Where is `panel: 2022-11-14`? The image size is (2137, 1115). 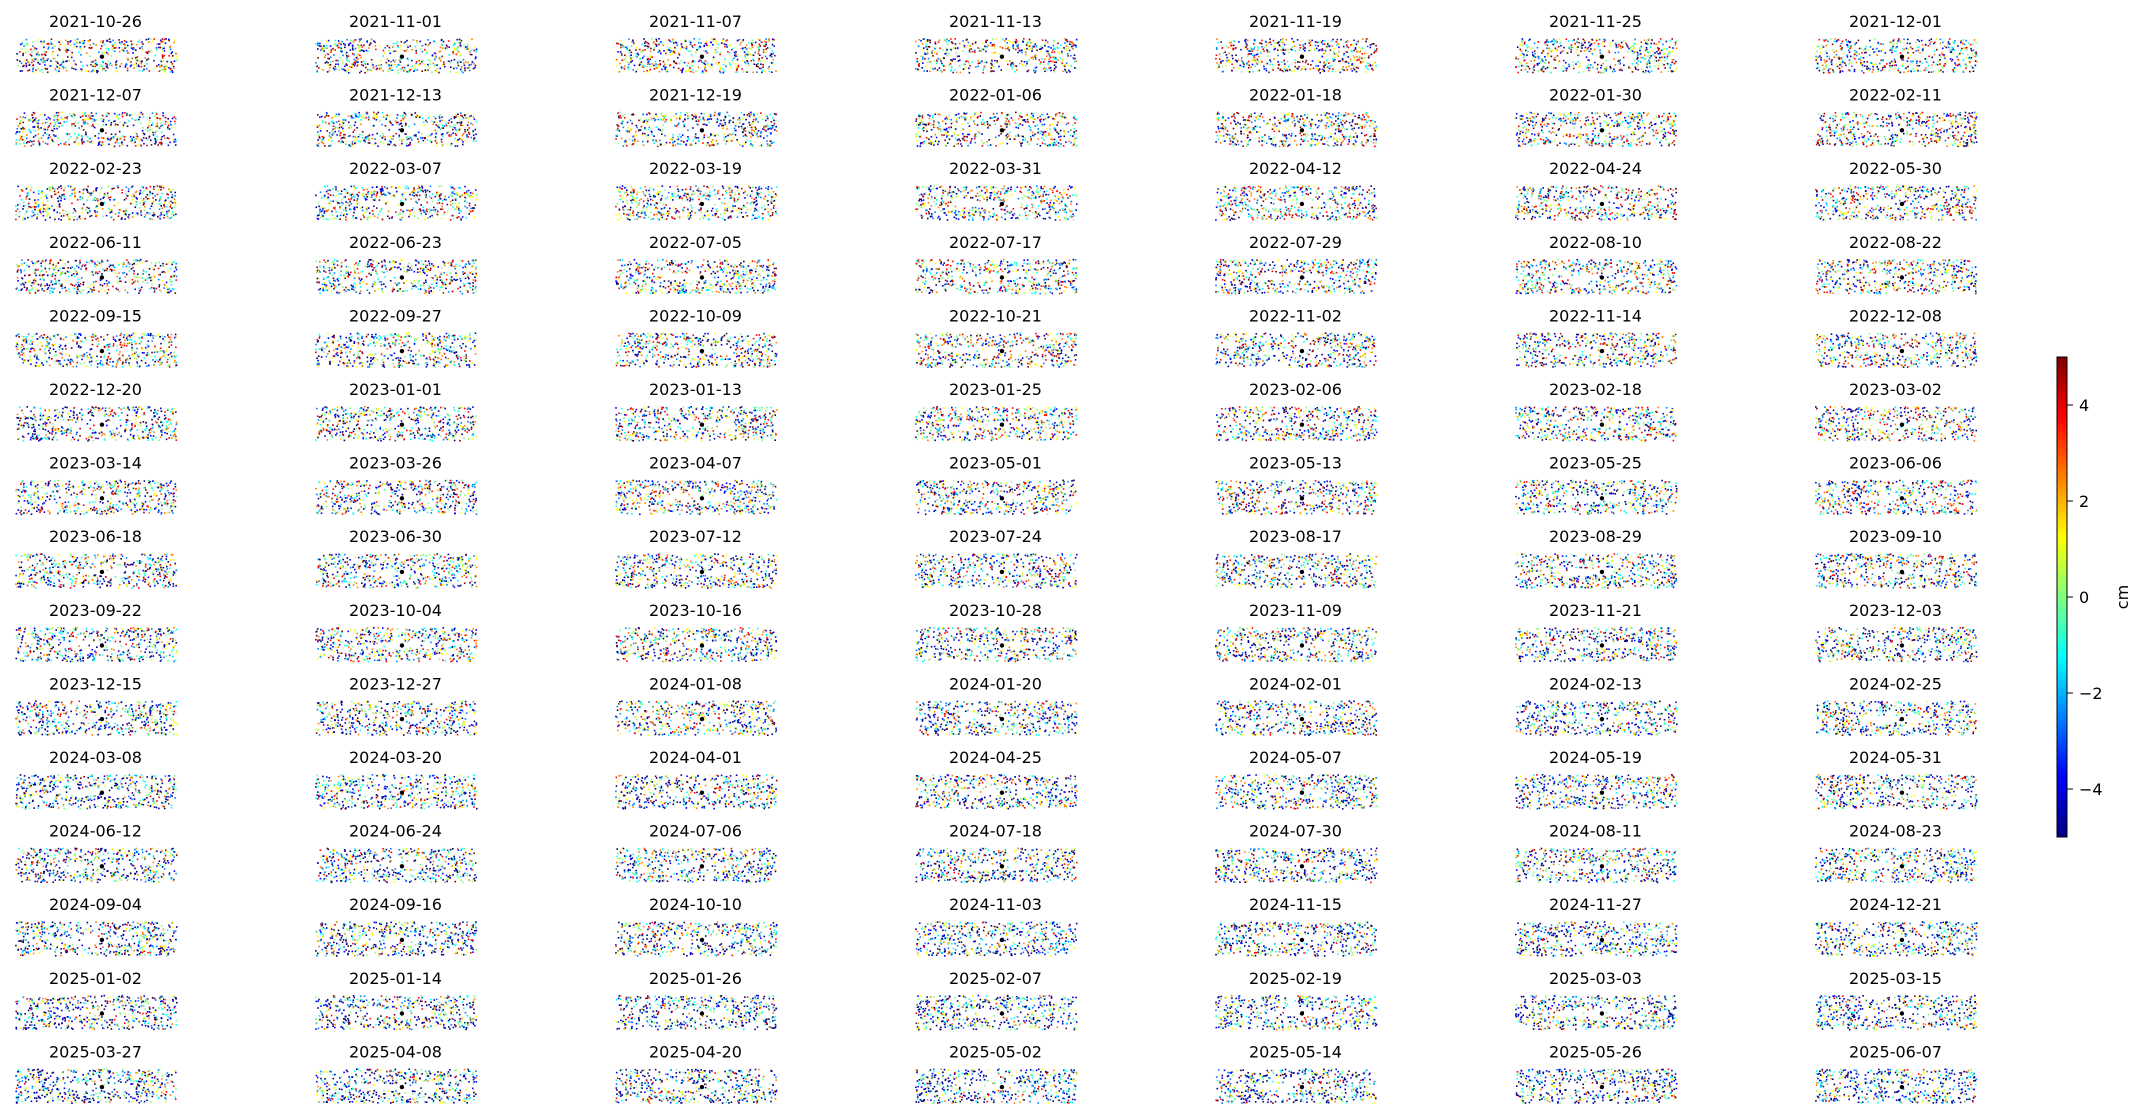 panel: 2022-11-14 is located at coordinates (1596, 337).